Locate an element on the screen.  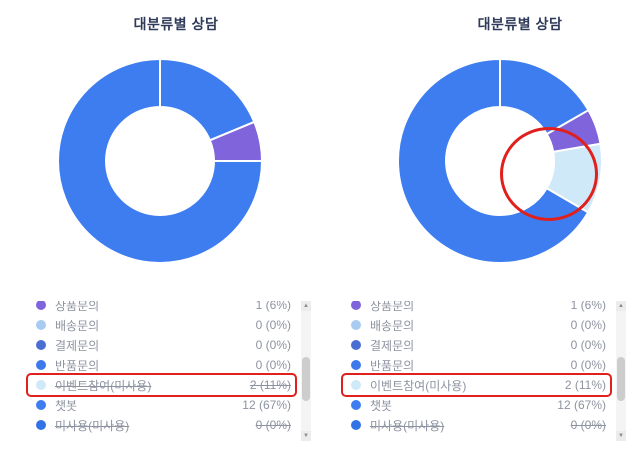
donut-chart-right is located at coordinates (500, 160).